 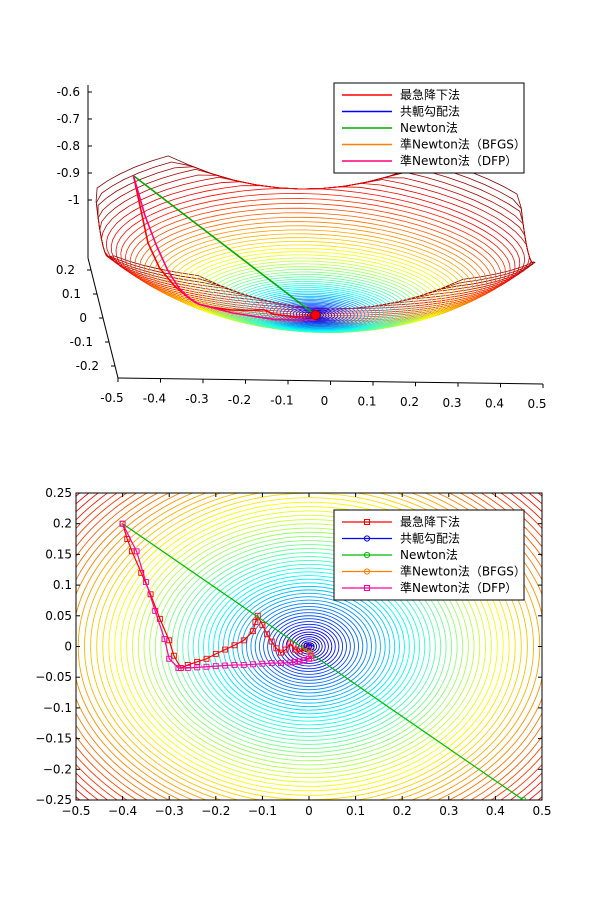 What do you see at coordinates (430, 539) in the screenshot?
I see `legend-label: 共軛勾配法` at bounding box center [430, 539].